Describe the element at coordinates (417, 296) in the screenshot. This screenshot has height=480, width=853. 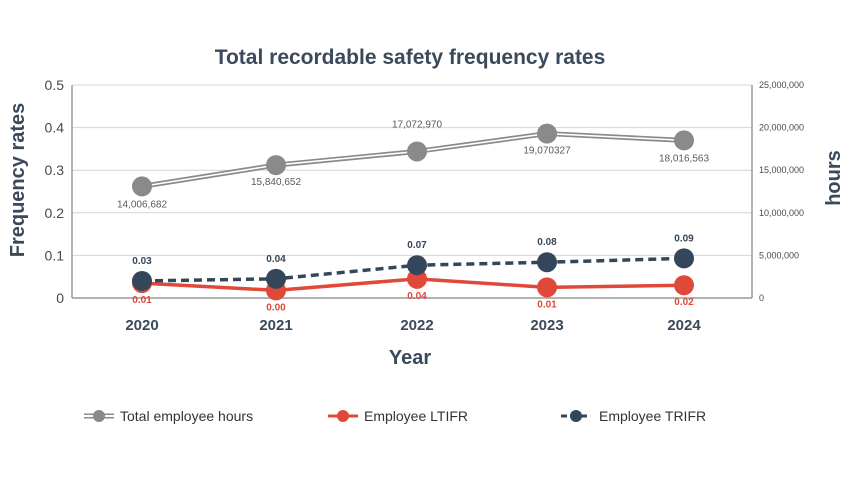
I see `data-label-ltifr: 0.04` at that location.